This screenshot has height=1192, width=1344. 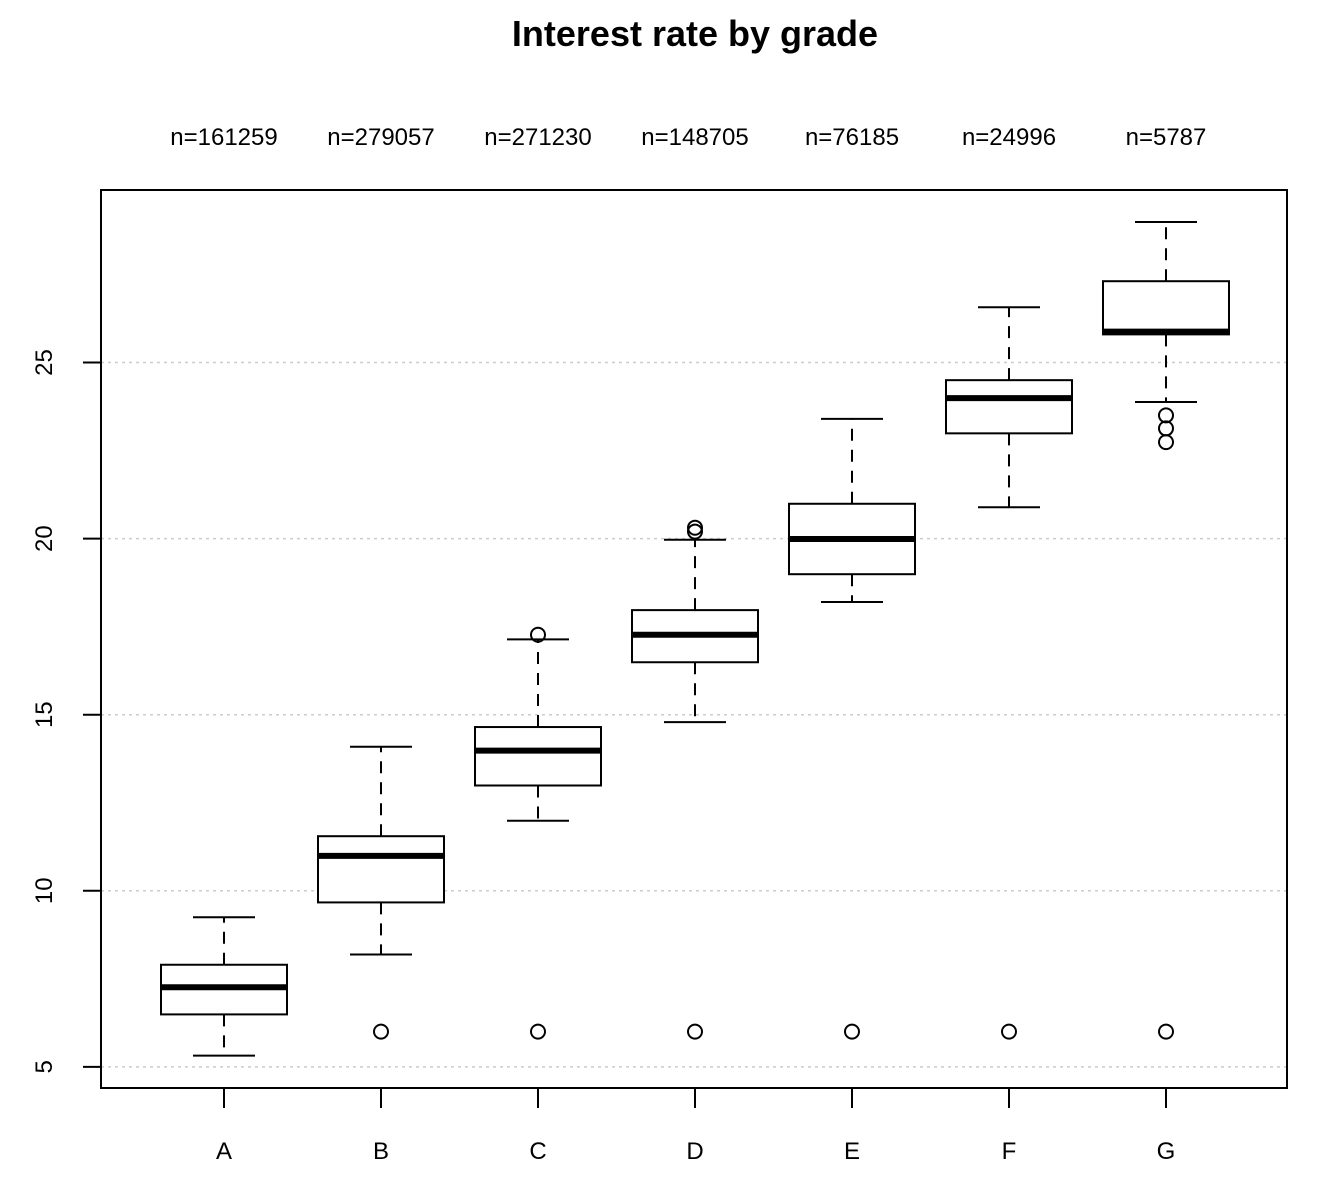 I want to click on count-label: n=271230, so click(x=537, y=137).